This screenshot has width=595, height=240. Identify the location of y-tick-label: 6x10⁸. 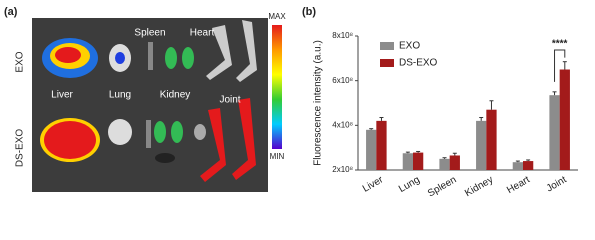
(342, 80).